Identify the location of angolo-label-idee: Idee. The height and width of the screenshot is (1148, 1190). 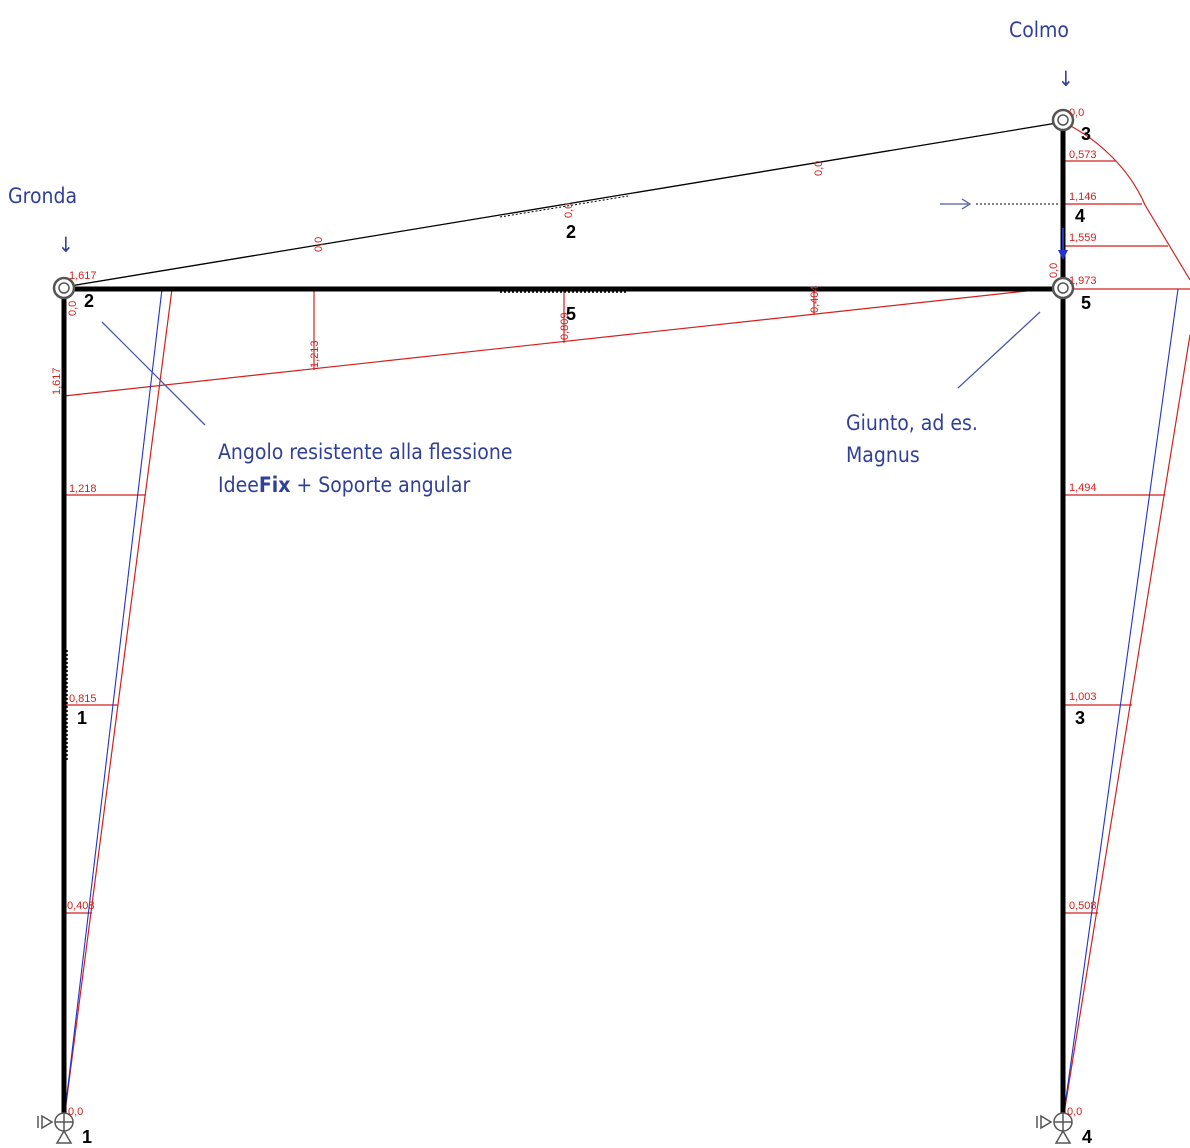
(238, 485).